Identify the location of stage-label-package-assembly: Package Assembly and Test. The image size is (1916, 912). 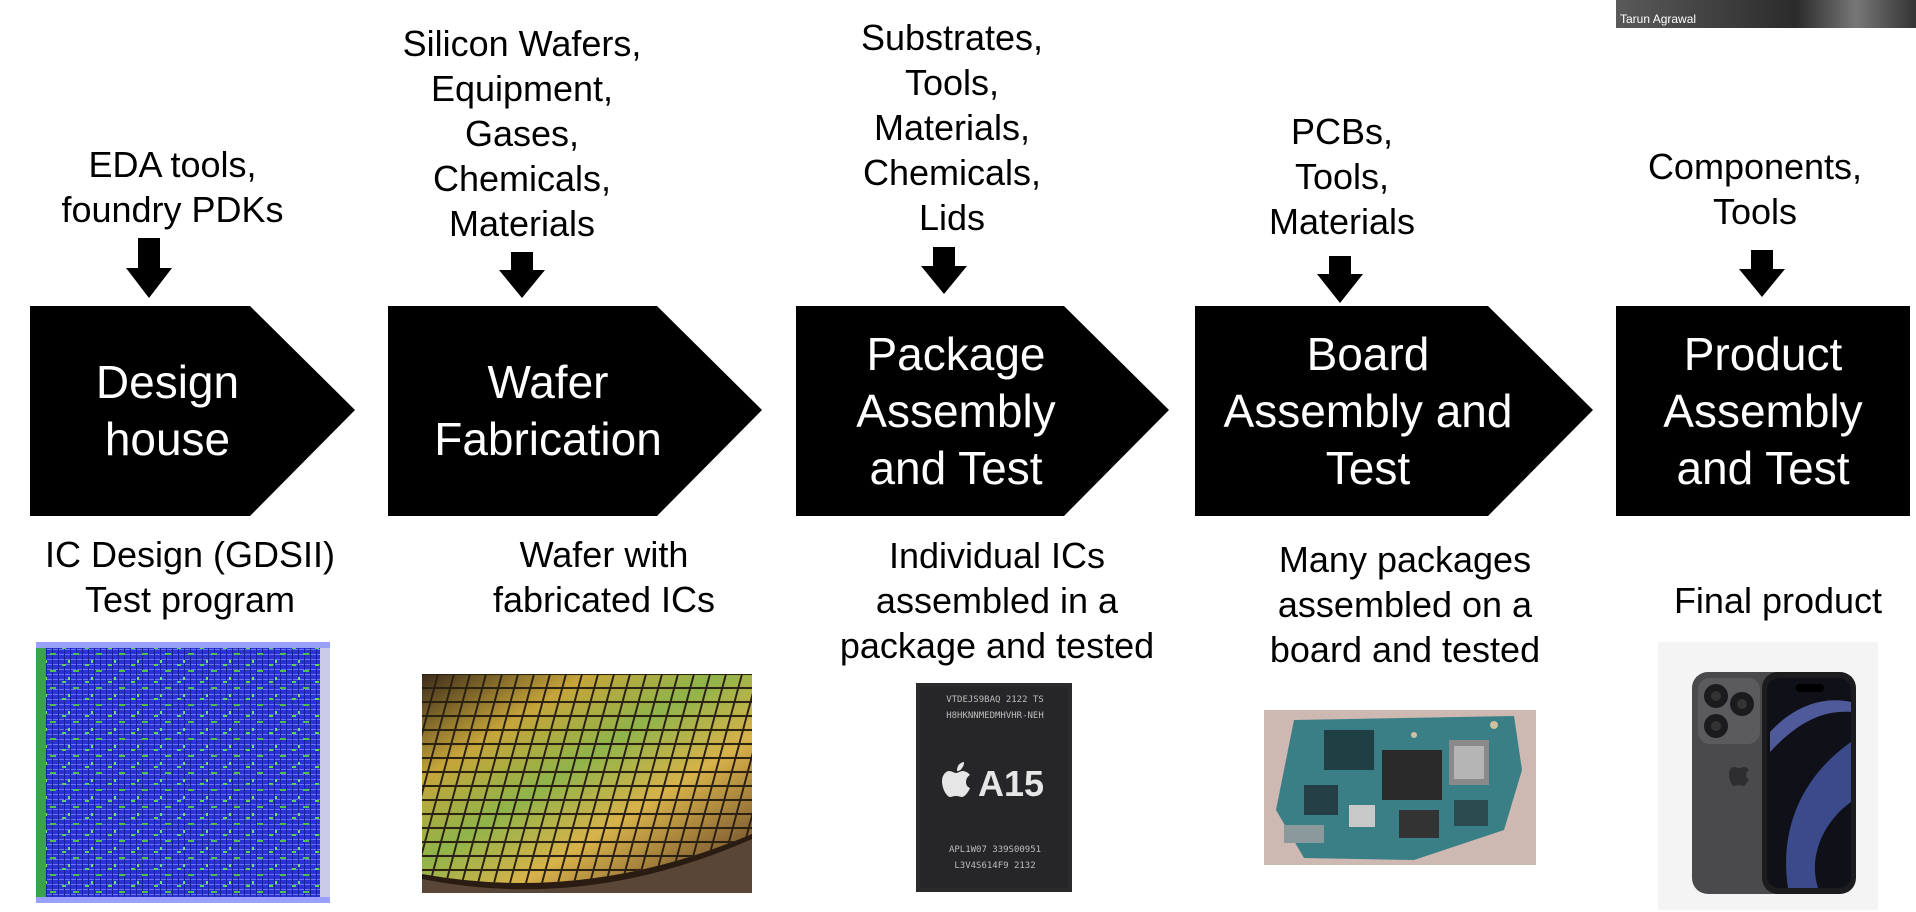
(956, 410).